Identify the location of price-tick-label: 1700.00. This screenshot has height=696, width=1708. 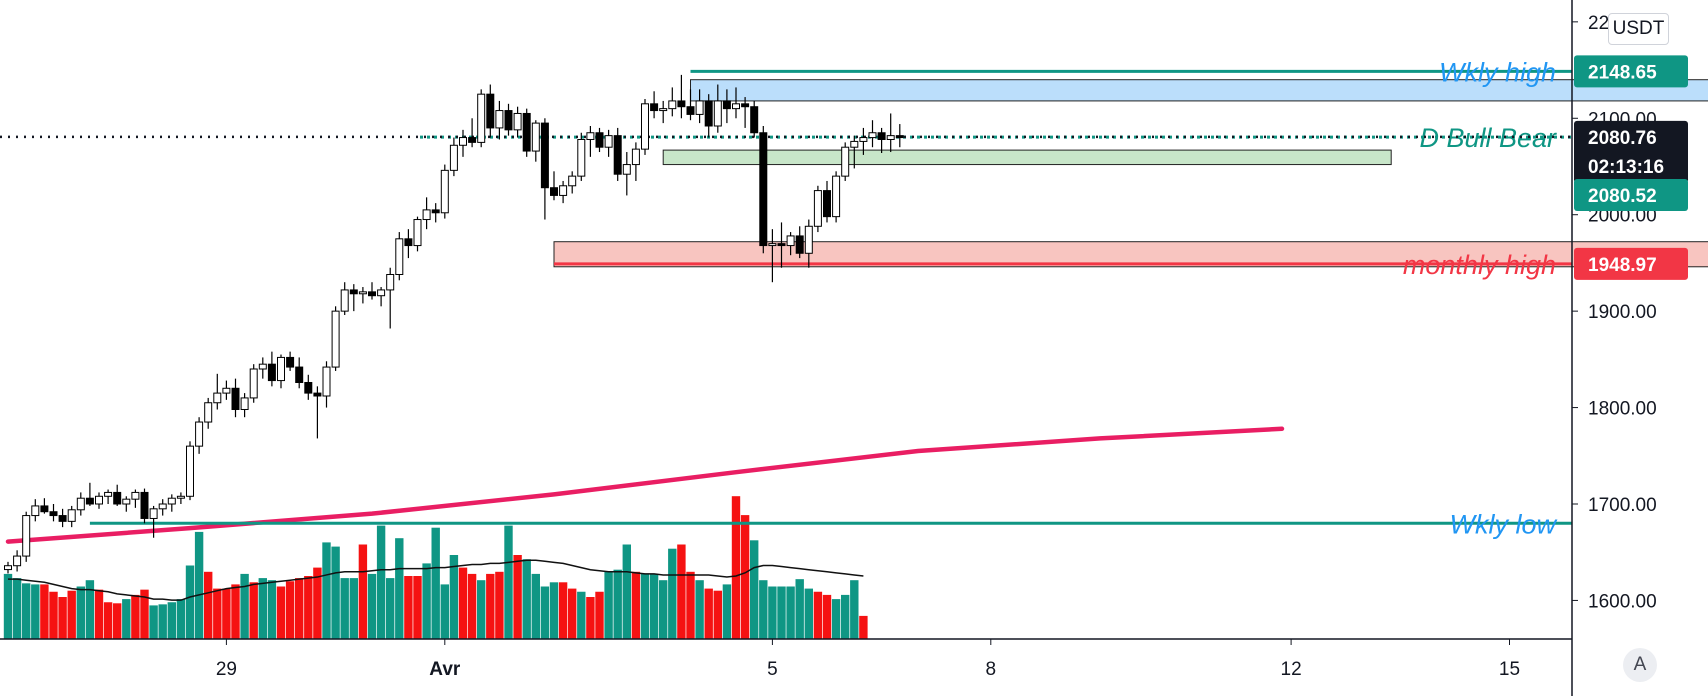
(1622, 505).